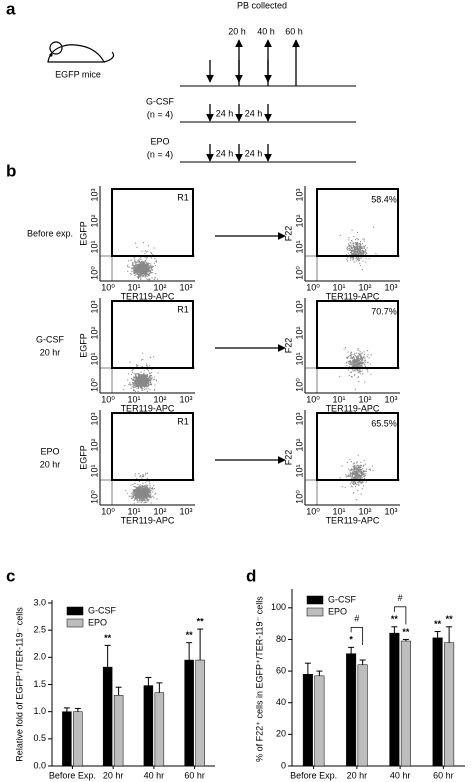 The width and height of the screenshot is (472, 782). I want to click on panel-label: b, so click(11, 170).